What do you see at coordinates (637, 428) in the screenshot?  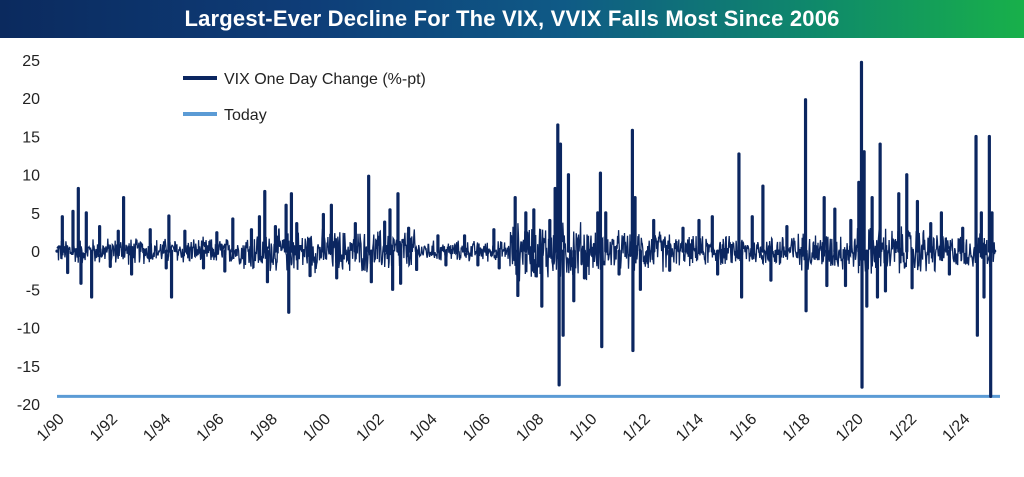 I see `x-tick-label: 1/12` at bounding box center [637, 428].